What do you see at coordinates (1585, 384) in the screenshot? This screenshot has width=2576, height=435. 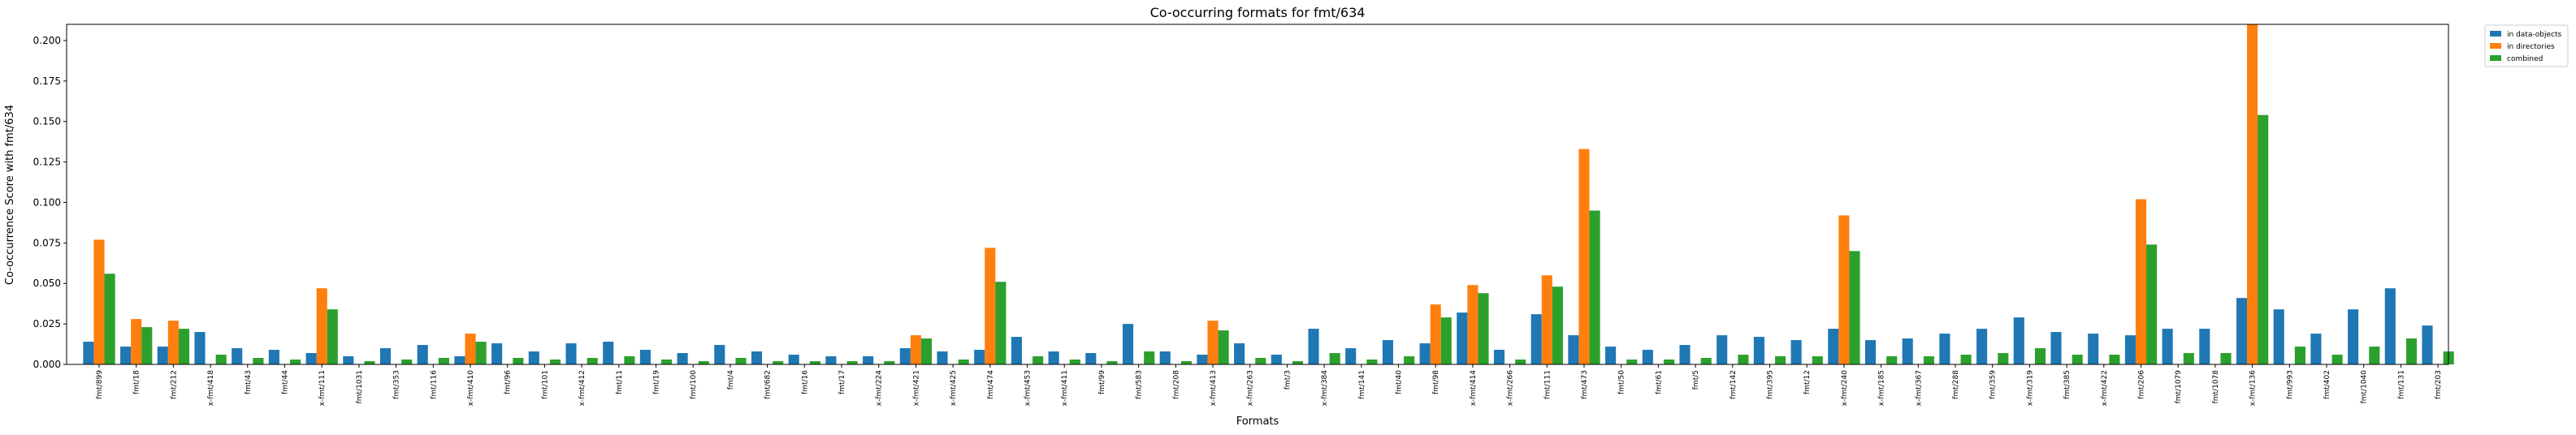 I see `x-tick-label: fmt/473` at bounding box center [1585, 384].